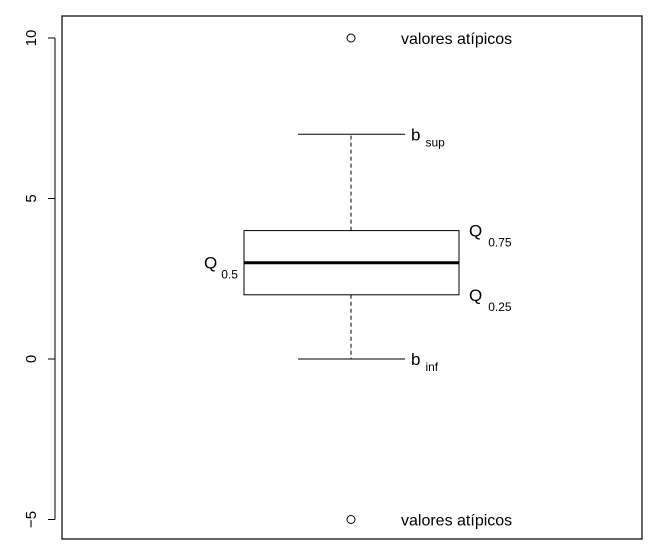  Describe the element at coordinates (31, 359) in the screenshot. I see `y-tick-label: 0` at that location.